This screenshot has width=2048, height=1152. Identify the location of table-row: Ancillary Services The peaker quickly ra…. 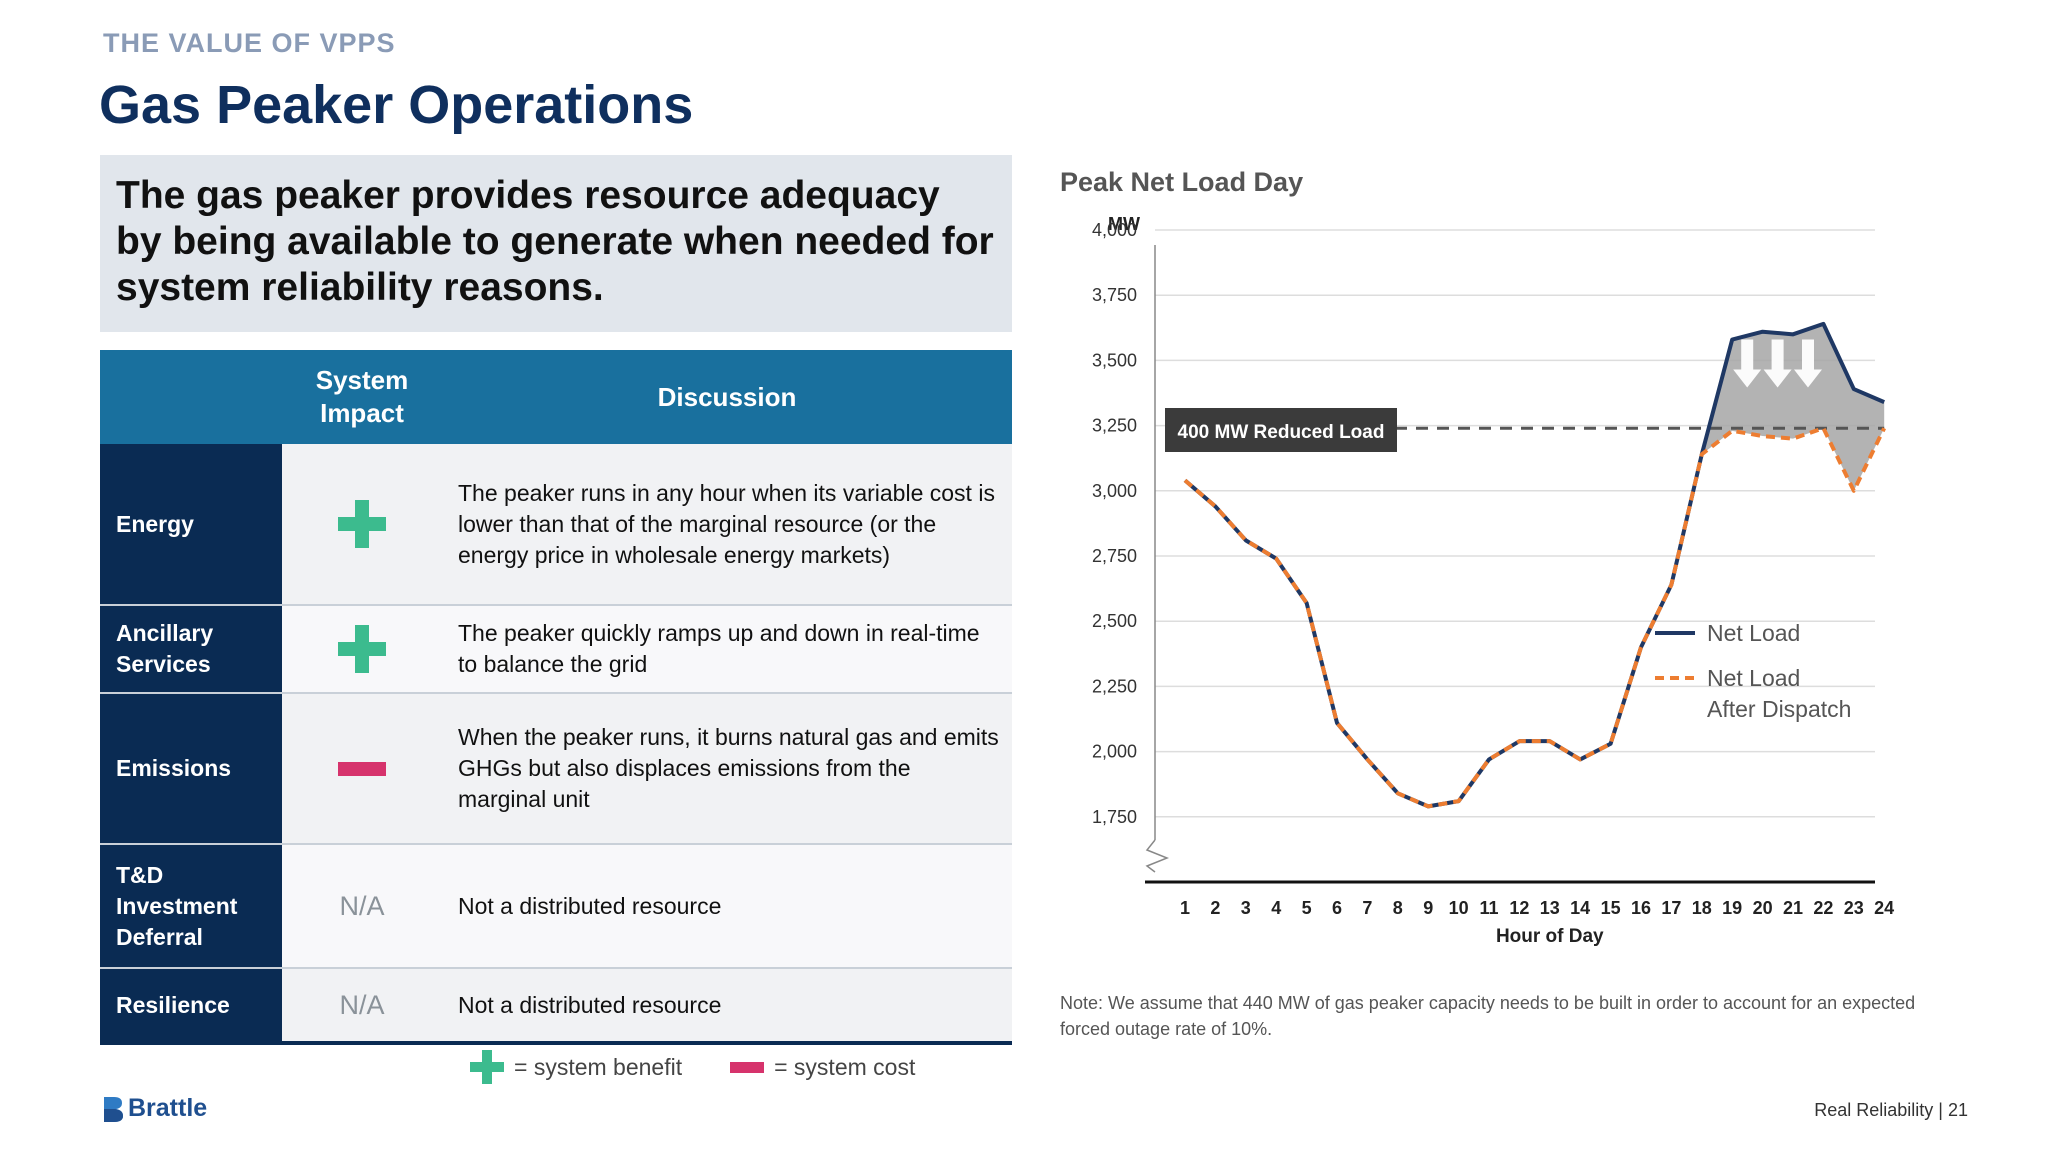
(556, 650).